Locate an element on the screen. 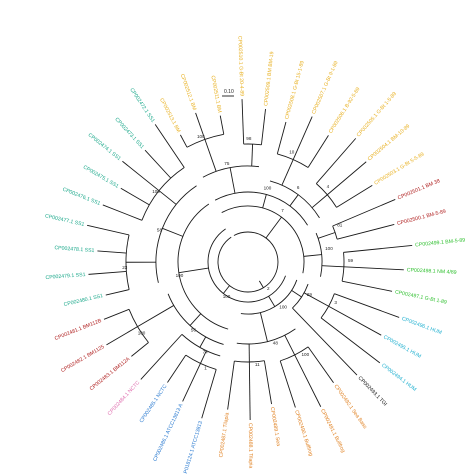 Image resolution: width=474 pixels, height=474 pixels. support-value: 74 is located at coordinates (206, 351).